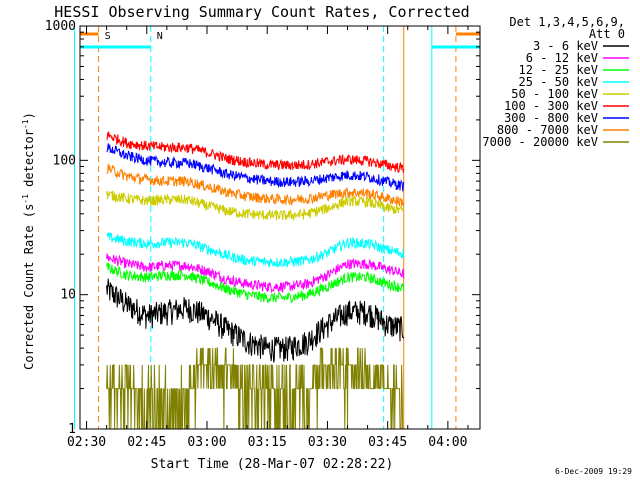 The width and height of the screenshot is (640, 480). Describe the element at coordinates (558, 82) in the screenshot. I see `legend-label-3: 25 - 50 keV` at that location.